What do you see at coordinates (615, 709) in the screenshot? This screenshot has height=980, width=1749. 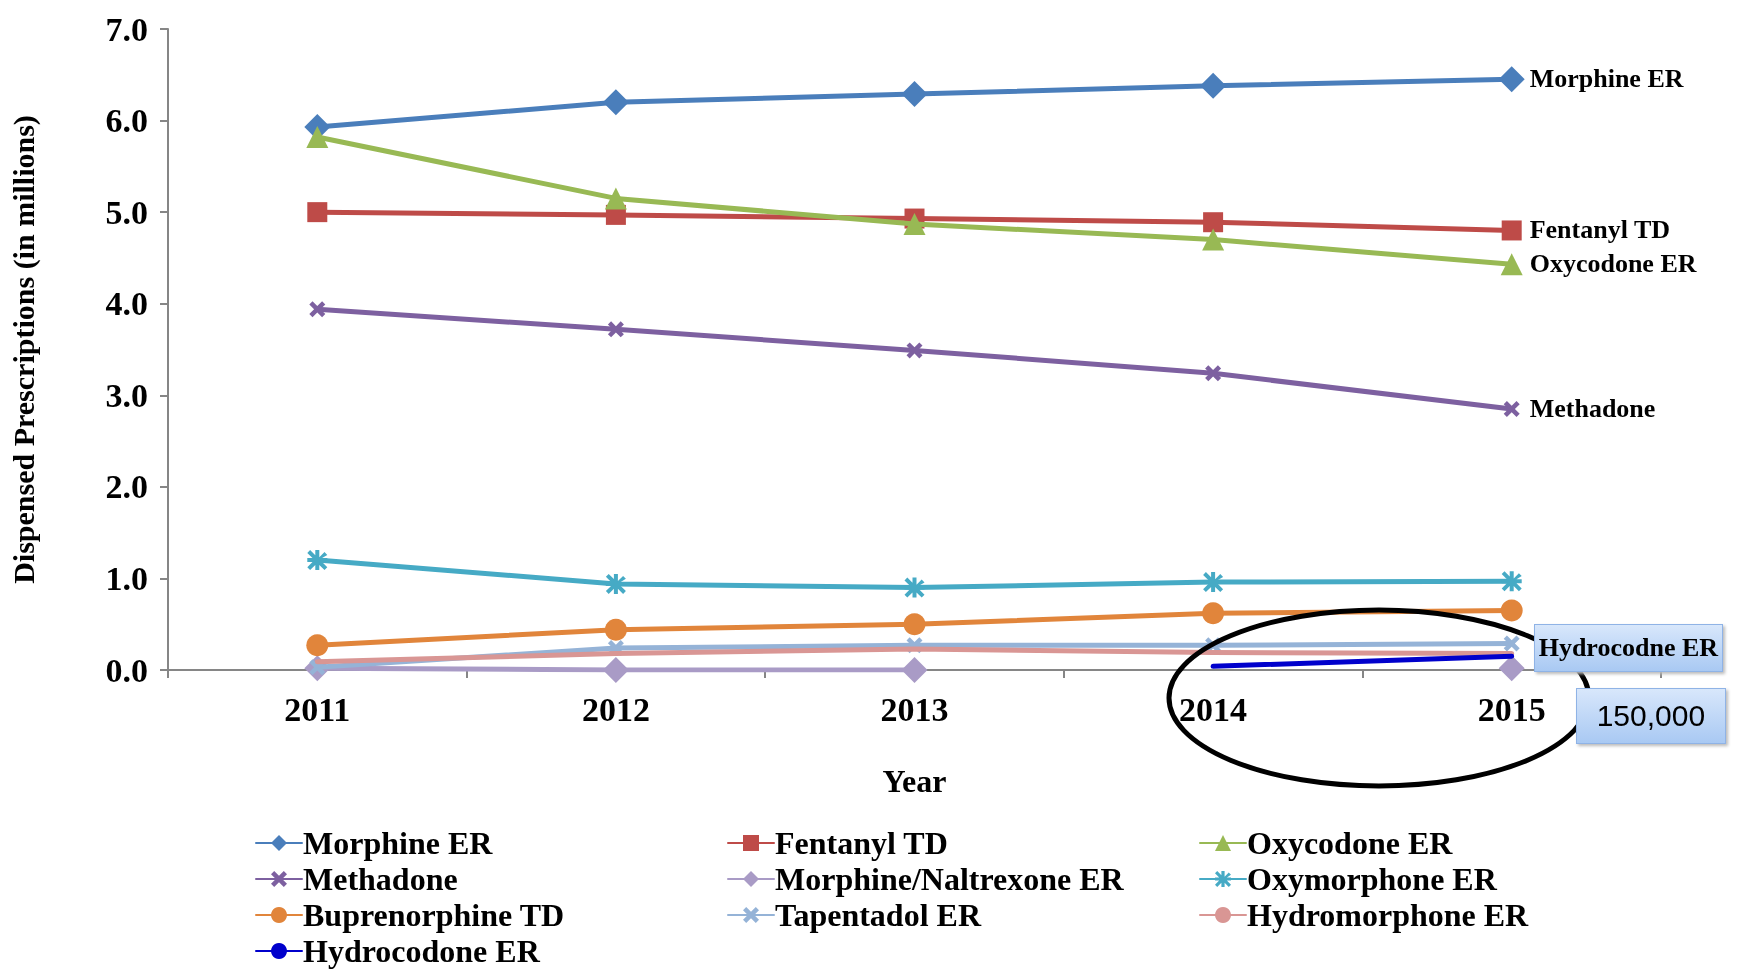 I see `x-tick-label: 2012` at bounding box center [615, 709].